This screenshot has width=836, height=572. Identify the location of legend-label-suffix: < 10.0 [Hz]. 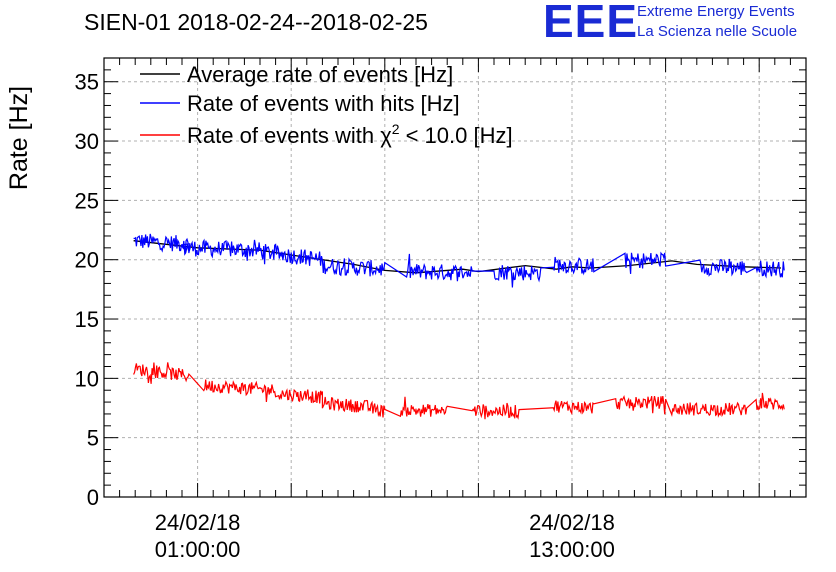
(459, 135).